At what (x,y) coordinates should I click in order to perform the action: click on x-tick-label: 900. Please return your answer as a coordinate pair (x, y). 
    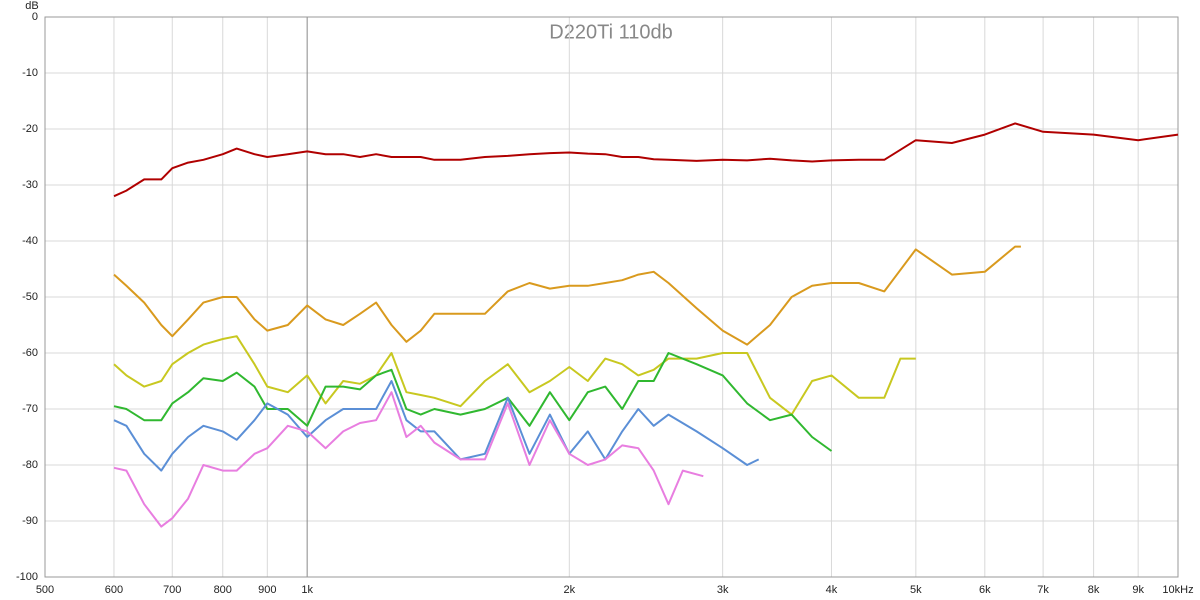
    Looking at the image, I should click on (267, 590).